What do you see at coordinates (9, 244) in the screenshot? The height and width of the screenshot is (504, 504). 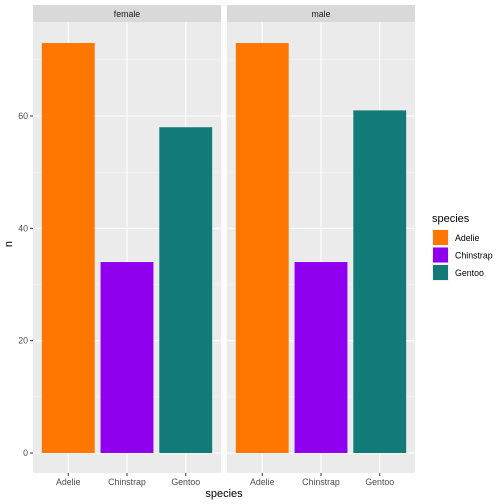 I see `y-axis-title: n` at bounding box center [9, 244].